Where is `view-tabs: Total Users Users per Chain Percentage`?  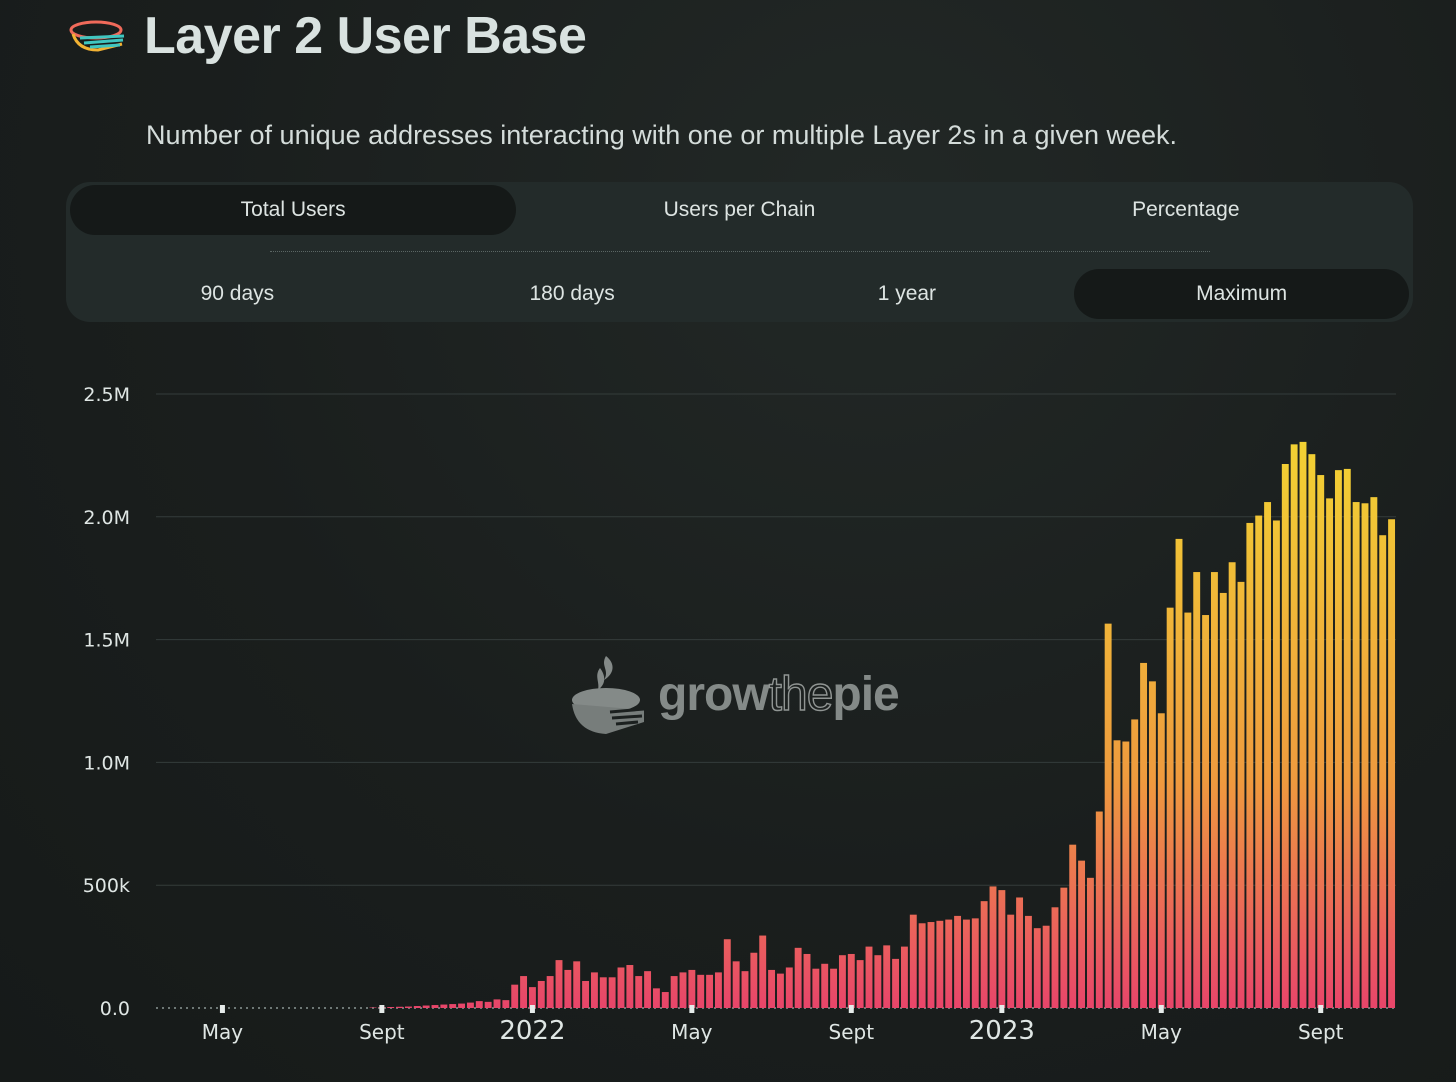 view-tabs: Total Users Users per Chain Percentage is located at coordinates (739, 210).